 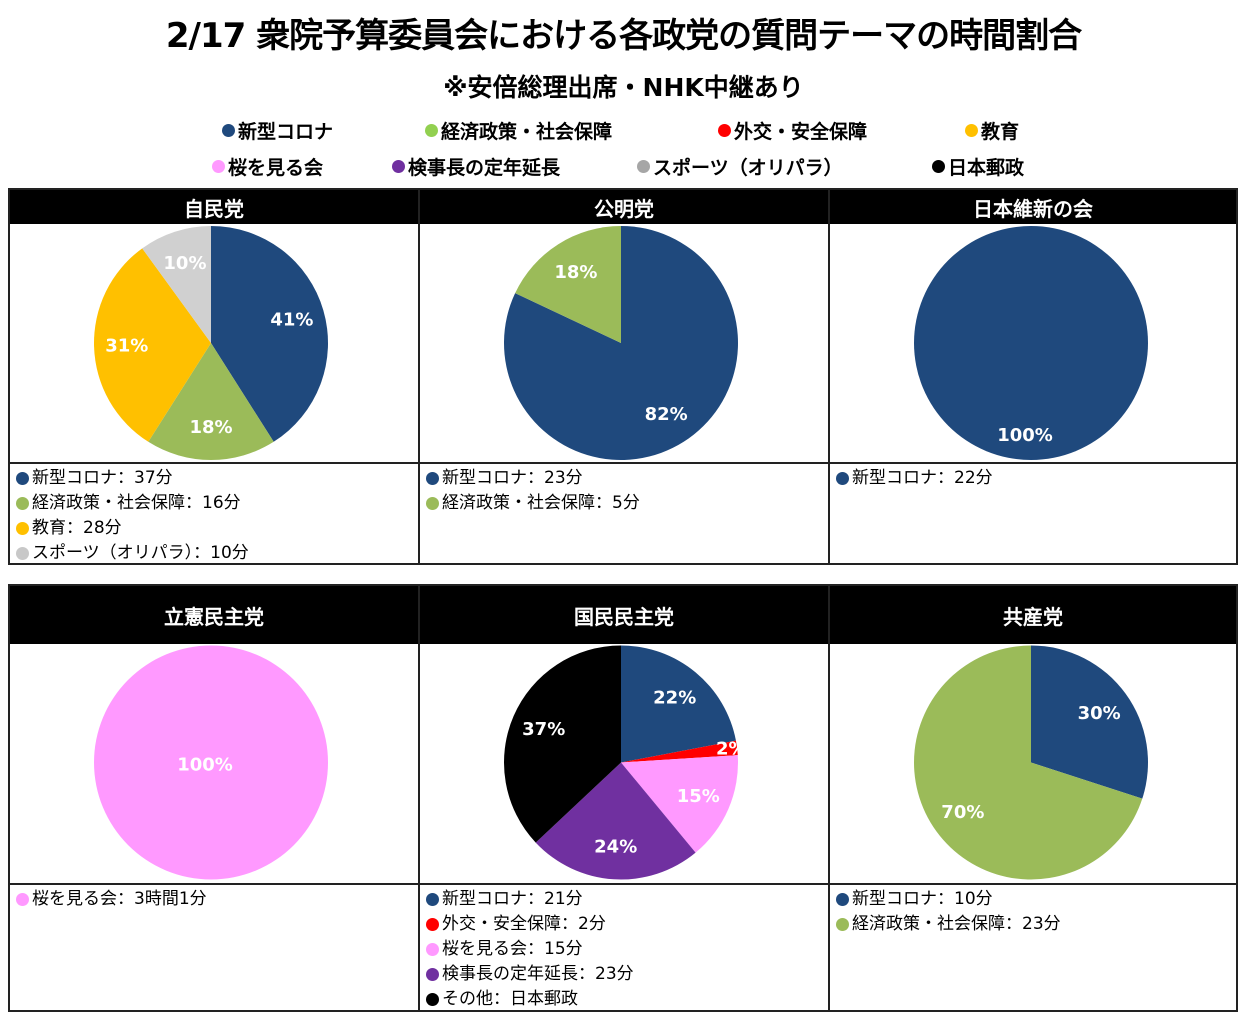 I want to click on legend-label: 日本郵政, so click(x=986, y=168).